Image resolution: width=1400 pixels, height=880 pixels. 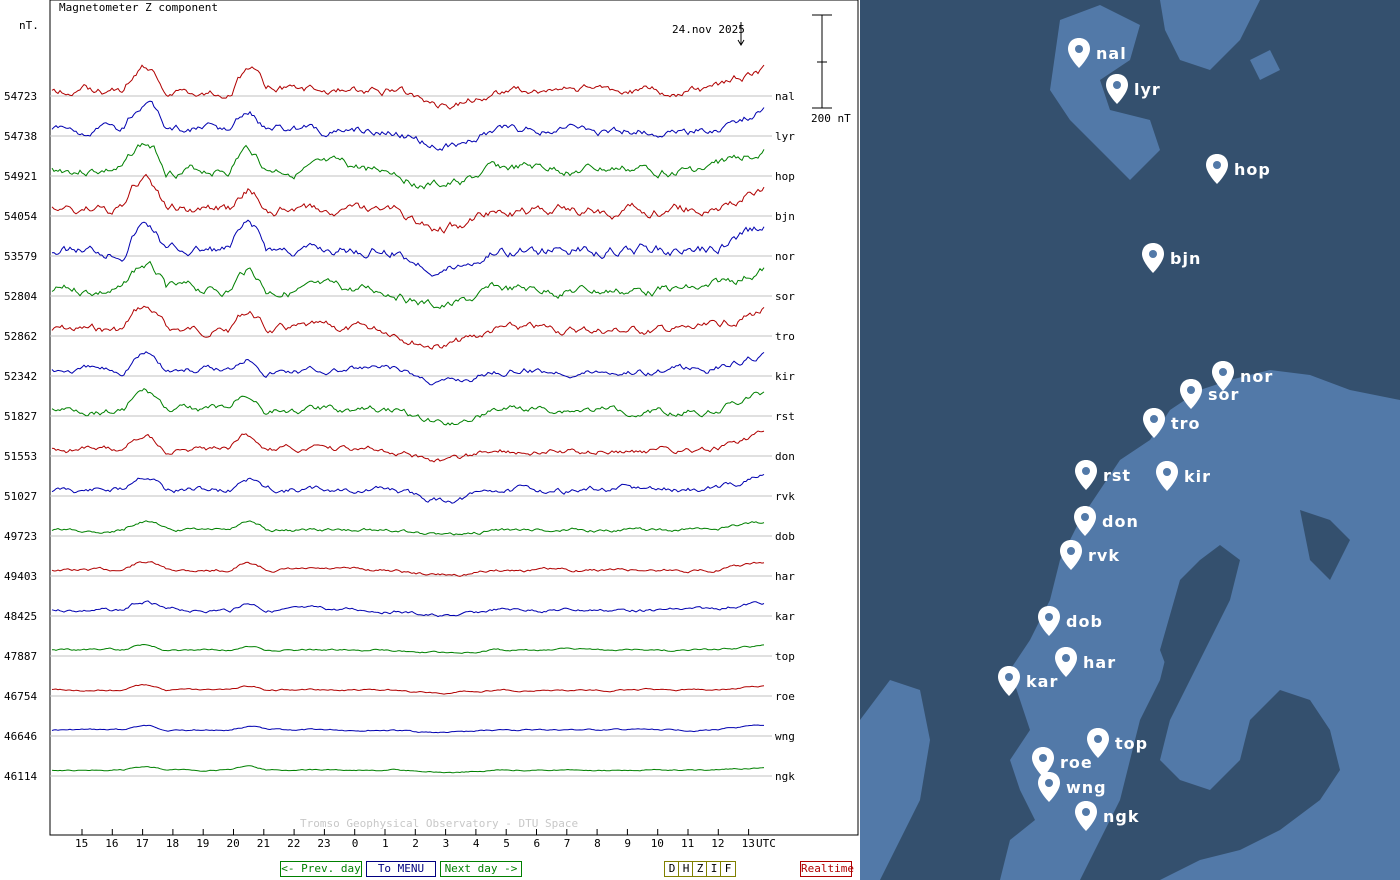 I want to click on x-tick-label-19: 19, so click(x=202, y=843).